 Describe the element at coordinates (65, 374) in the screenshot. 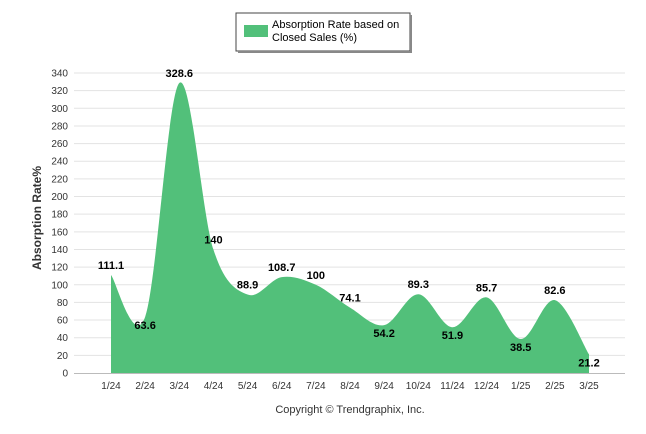

I see `y-tick-label-0: 0` at that location.